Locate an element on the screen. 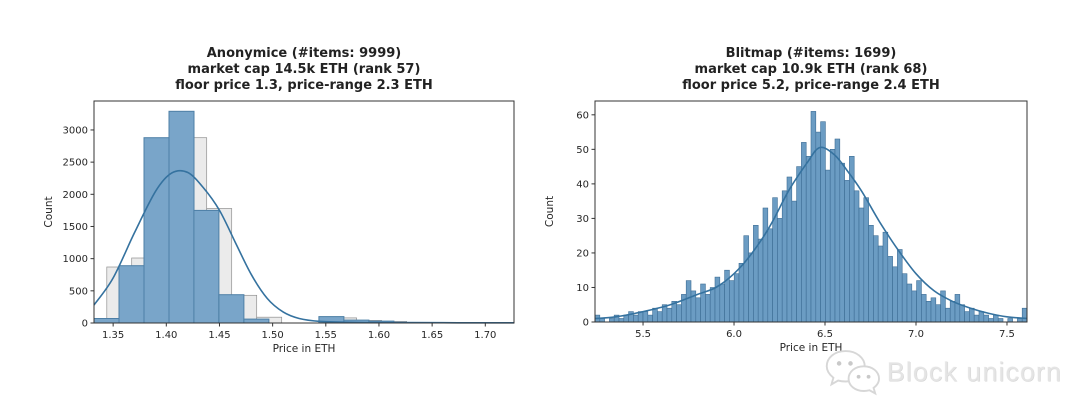  anonymice-xlabel: Price in ETH is located at coordinates (304, 349).